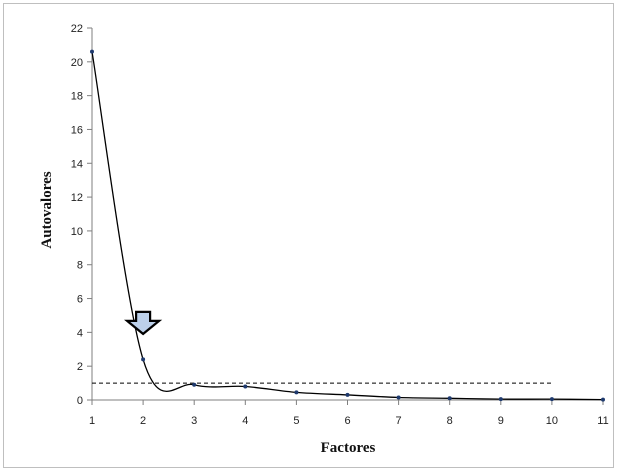 The width and height of the screenshot is (619, 473). What do you see at coordinates (80, 401) in the screenshot?
I see `y-tick-label: 0` at bounding box center [80, 401].